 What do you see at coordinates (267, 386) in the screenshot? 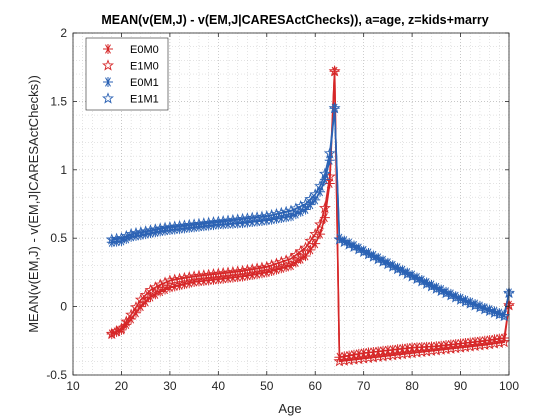
I see `x-tick-label: 50` at bounding box center [267, 386].